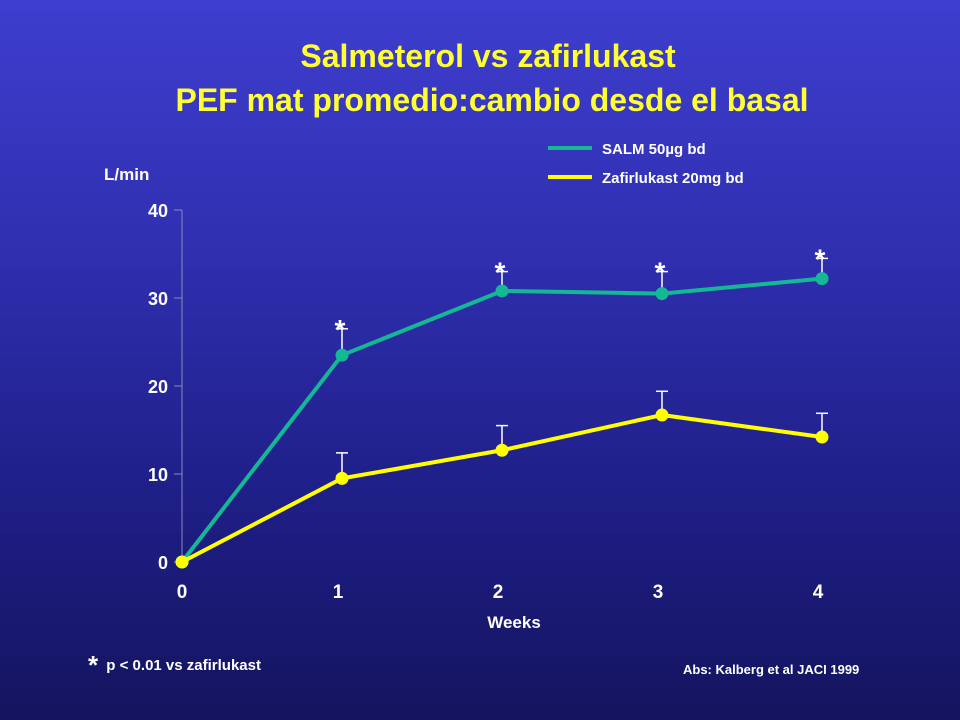 Image resolution: width=960 pixels, height=720 pixels. What do you see at coordinates (338, 592) in the screenshot?
I see `x-tick-label-1: 1` at bounding box center [338, 592].